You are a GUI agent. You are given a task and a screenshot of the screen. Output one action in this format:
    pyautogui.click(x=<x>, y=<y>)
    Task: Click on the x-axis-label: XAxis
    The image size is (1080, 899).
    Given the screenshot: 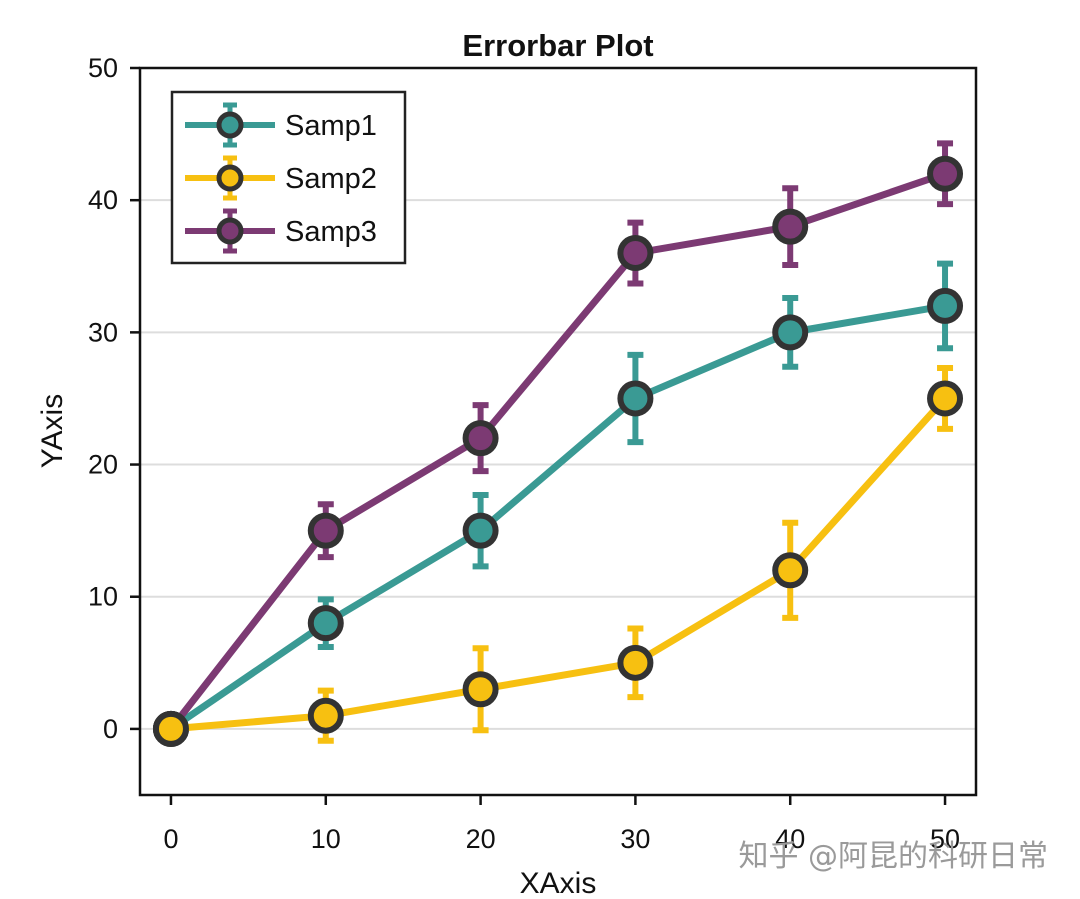 What is the action you would take?
    pyautogui.click(x=558, y=883)
    